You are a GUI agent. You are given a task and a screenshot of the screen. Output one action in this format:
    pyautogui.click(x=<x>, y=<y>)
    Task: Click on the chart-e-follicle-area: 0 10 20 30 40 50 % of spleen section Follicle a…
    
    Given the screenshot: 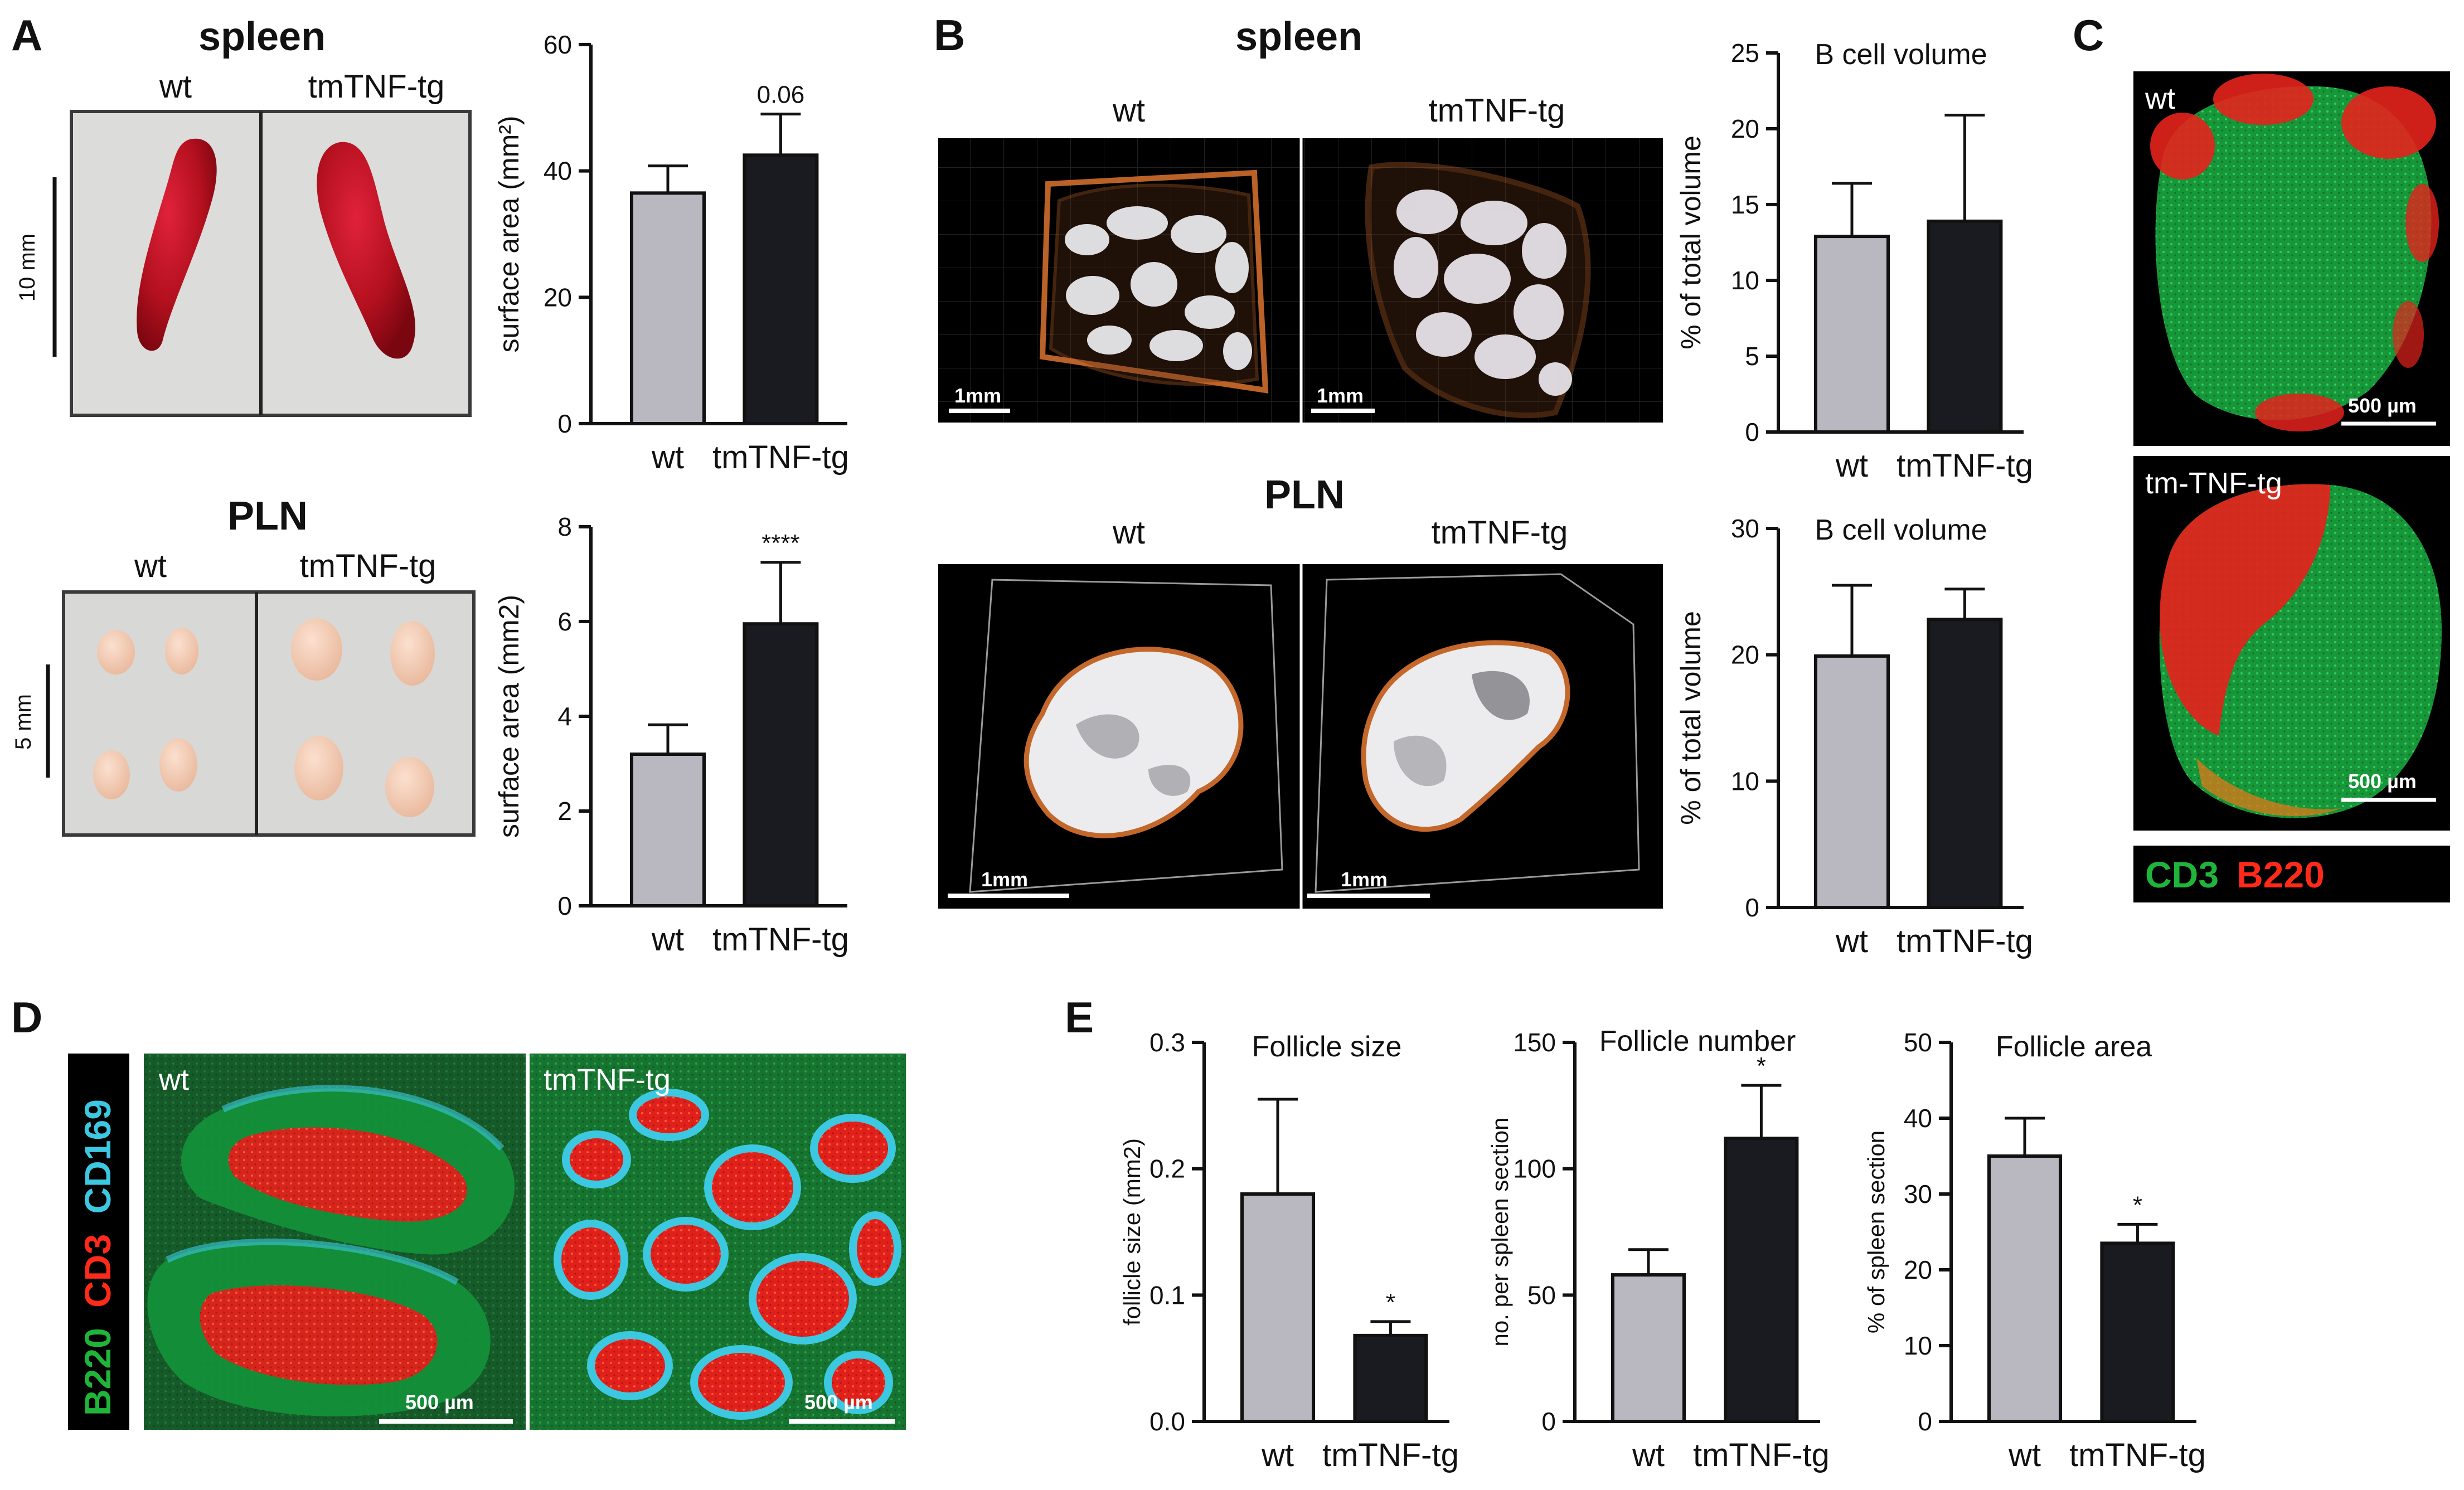 What is the action you would take?
    pyautogui.click(x=2034, y=1251)
    